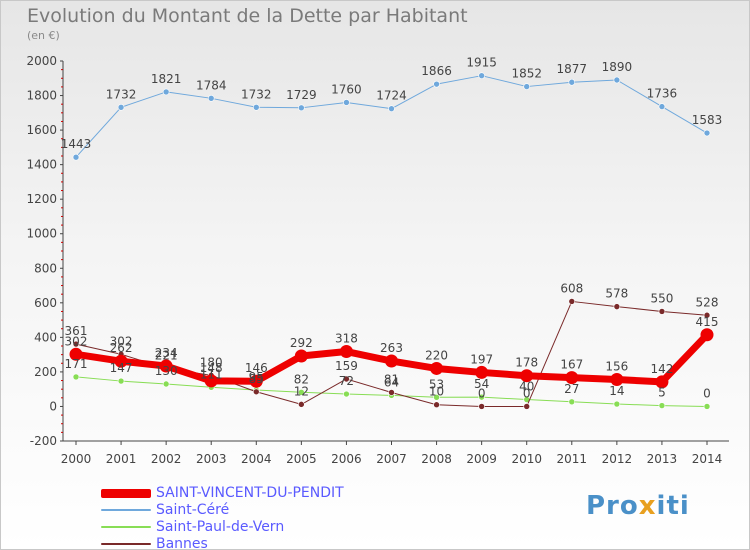 The image size is (750, 550). I want to click on legend-label: SAINT-VINCENT-DU-PENDIT, so click(250, 493).